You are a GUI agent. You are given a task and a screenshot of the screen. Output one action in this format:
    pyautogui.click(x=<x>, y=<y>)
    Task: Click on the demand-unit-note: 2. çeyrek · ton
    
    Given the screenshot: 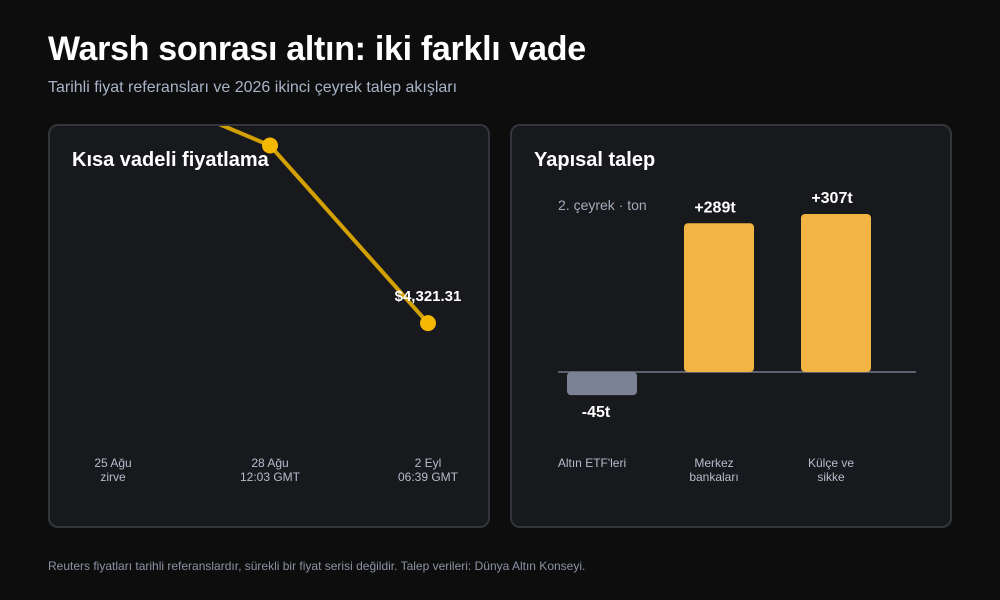 What is the action you would take?
    pyautogui.click(x=602, y=205)
    